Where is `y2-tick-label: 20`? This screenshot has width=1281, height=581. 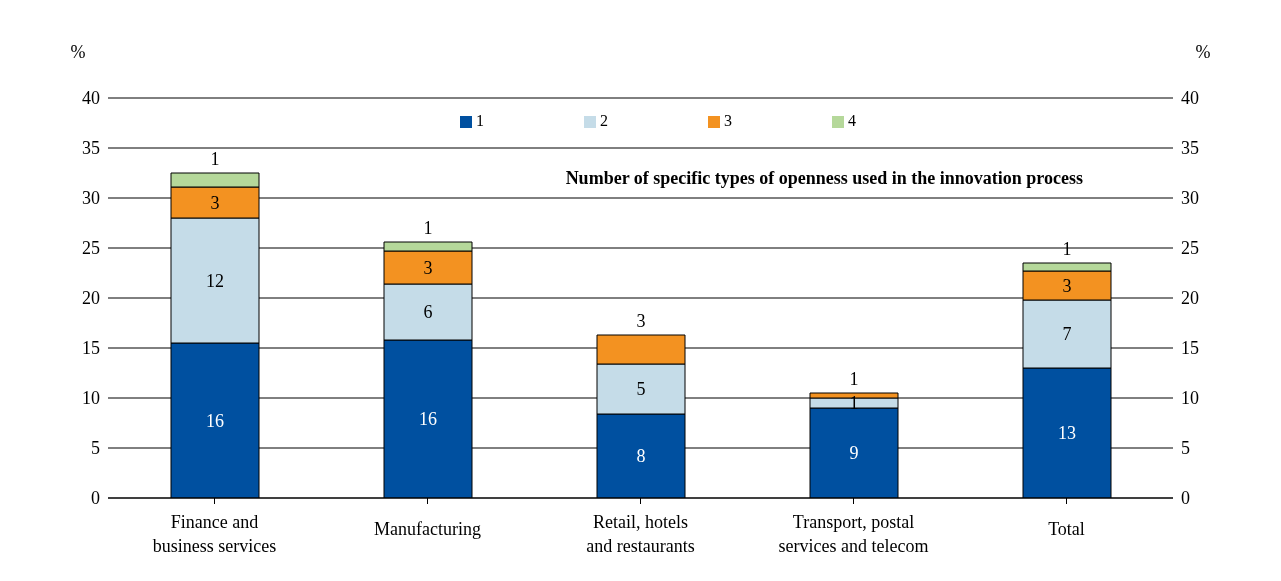 y2-tick-label: 20 is located at coordinates (1190, 298).